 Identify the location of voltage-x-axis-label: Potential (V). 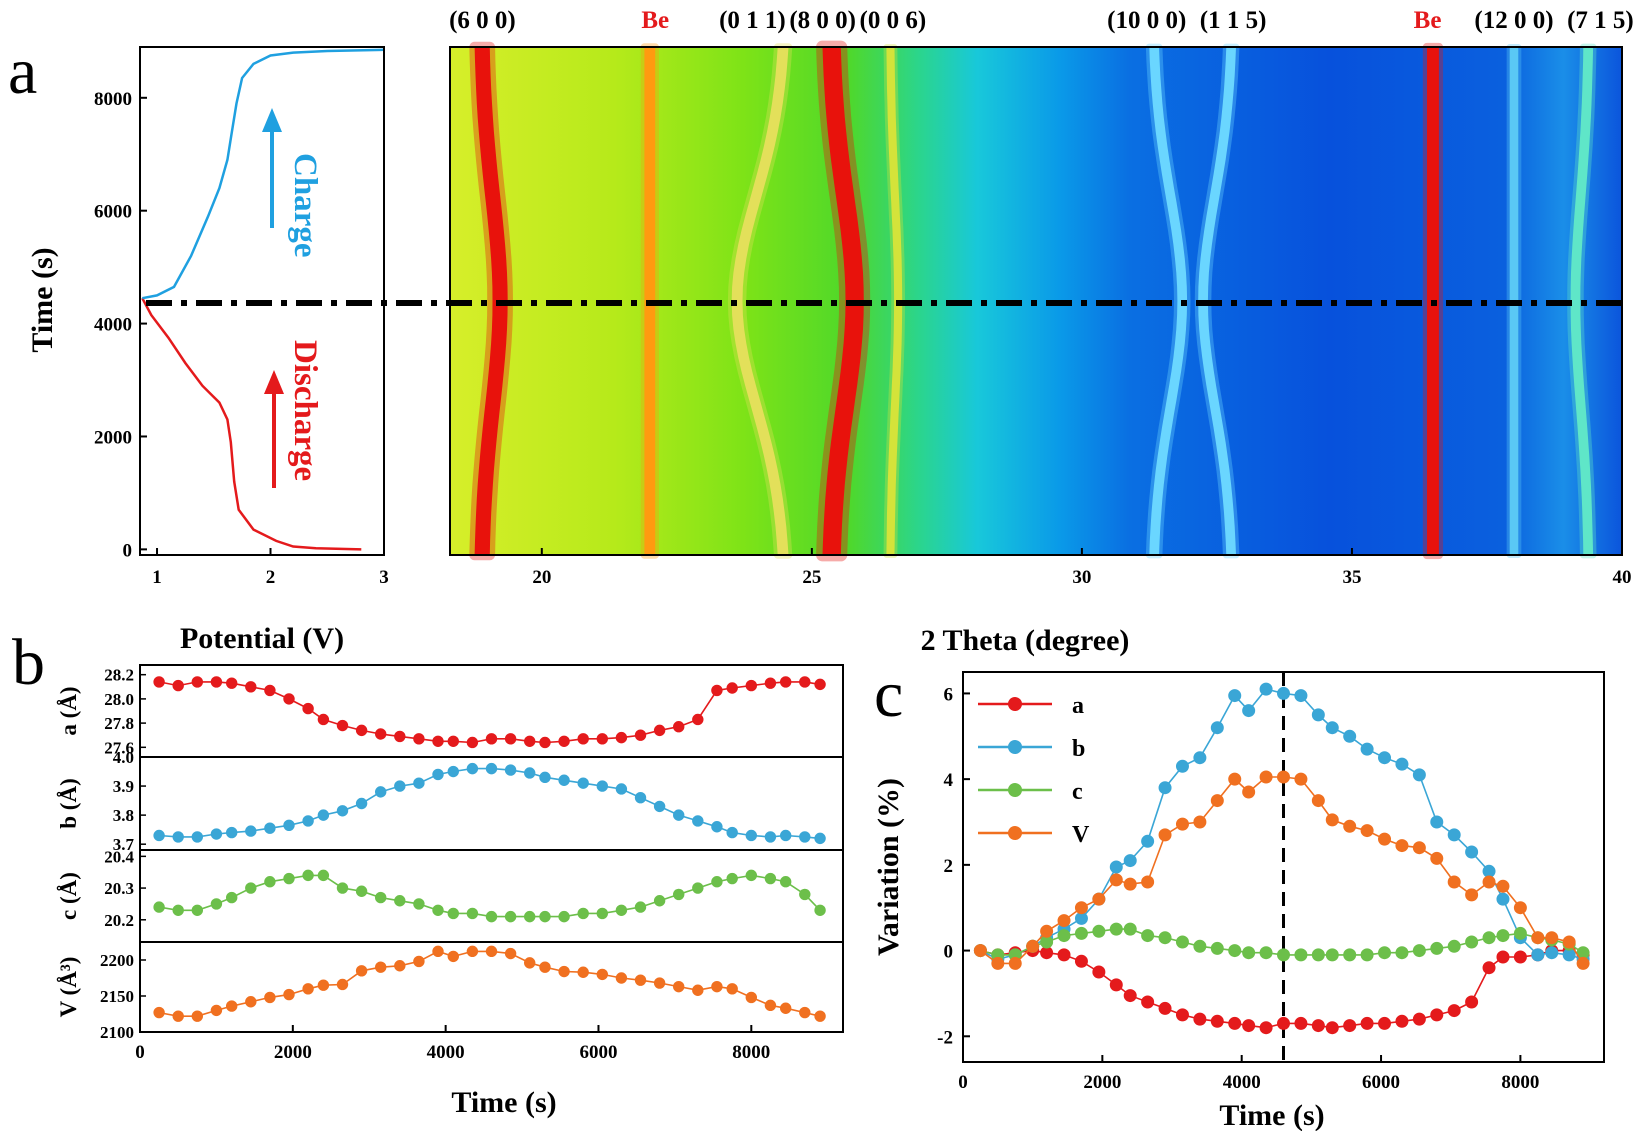
(262, 638).